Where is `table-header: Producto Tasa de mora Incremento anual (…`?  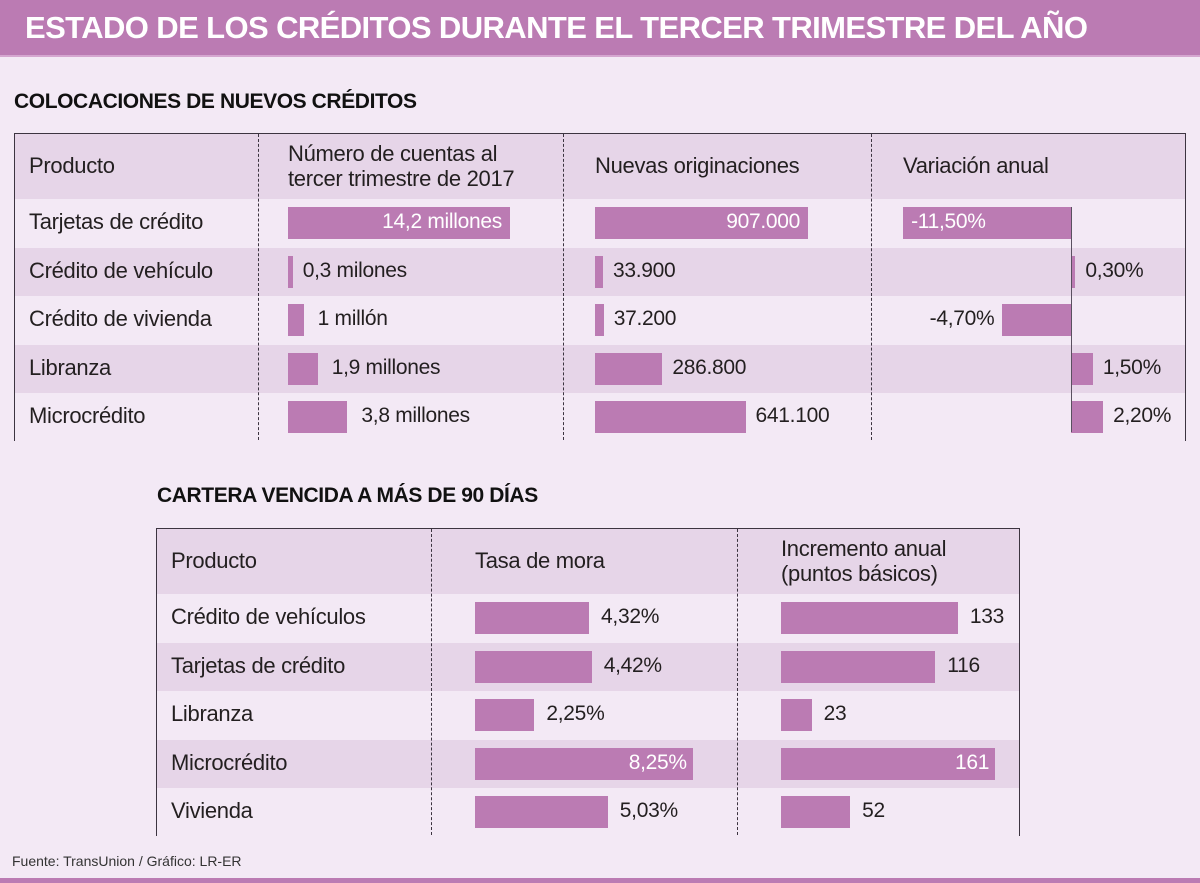
table-header: Producto Tasa de mora Incremento anual (… is located at coordinates (588, 561).